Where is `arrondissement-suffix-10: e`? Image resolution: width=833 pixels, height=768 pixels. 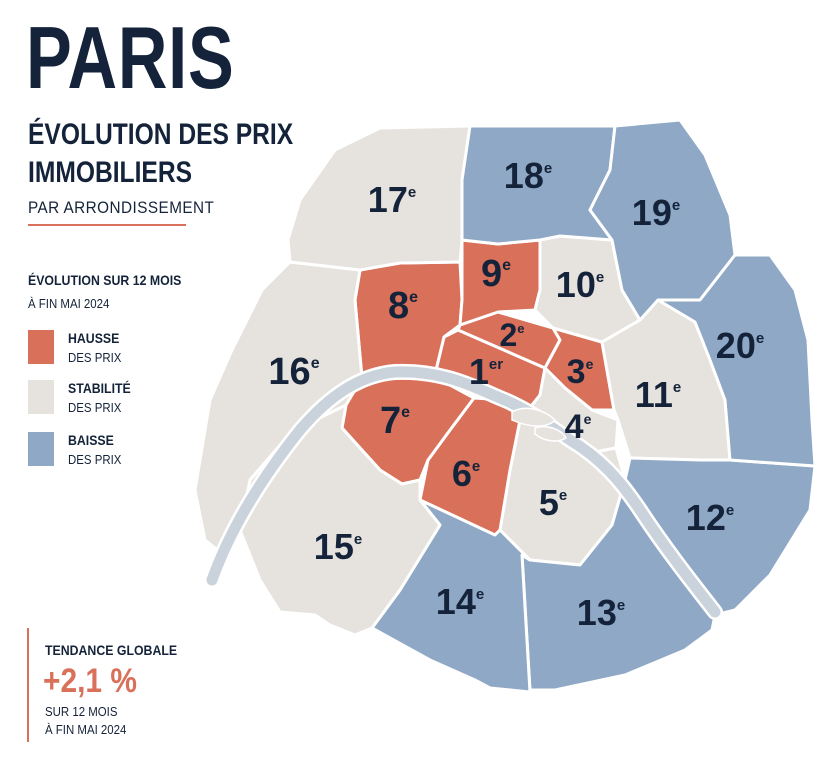
arrondissement-suffix-10: e is located at coordinates (600, 277).